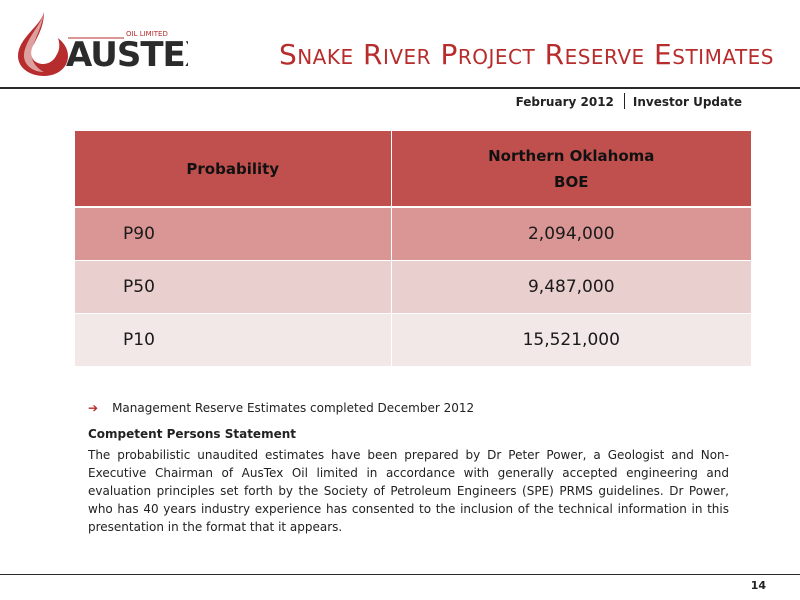 Image resolution: width=800 pixels, height=600 pixels. I want to click on table-row: P50 9,487,000, so click(413, 287).